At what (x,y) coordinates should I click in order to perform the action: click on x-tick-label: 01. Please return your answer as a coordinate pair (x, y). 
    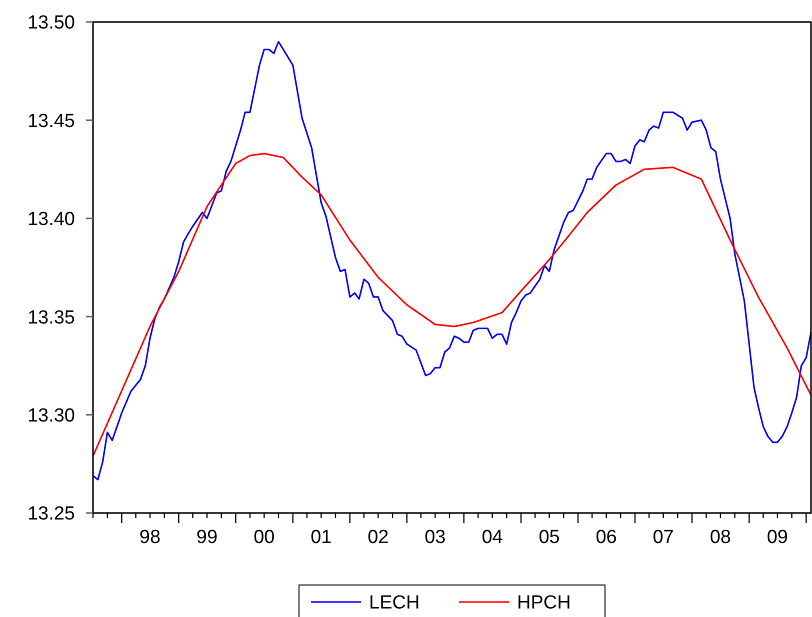
    Looking at the image, I should click on (321, 537).